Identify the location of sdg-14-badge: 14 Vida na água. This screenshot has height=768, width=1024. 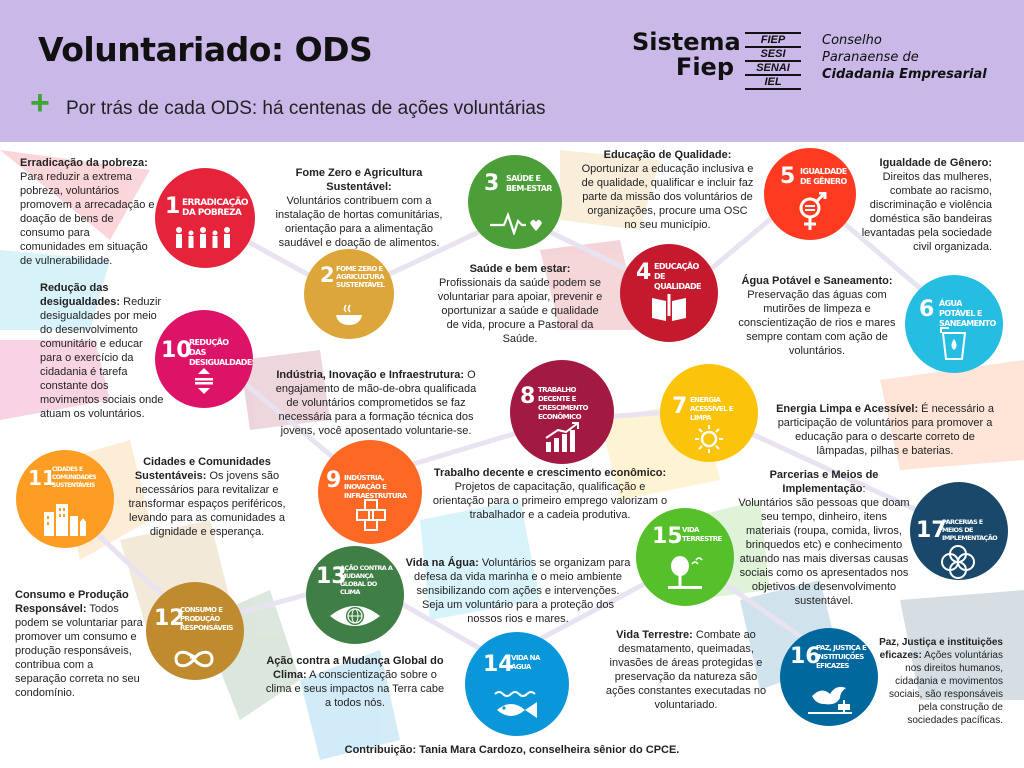
(517, 684).